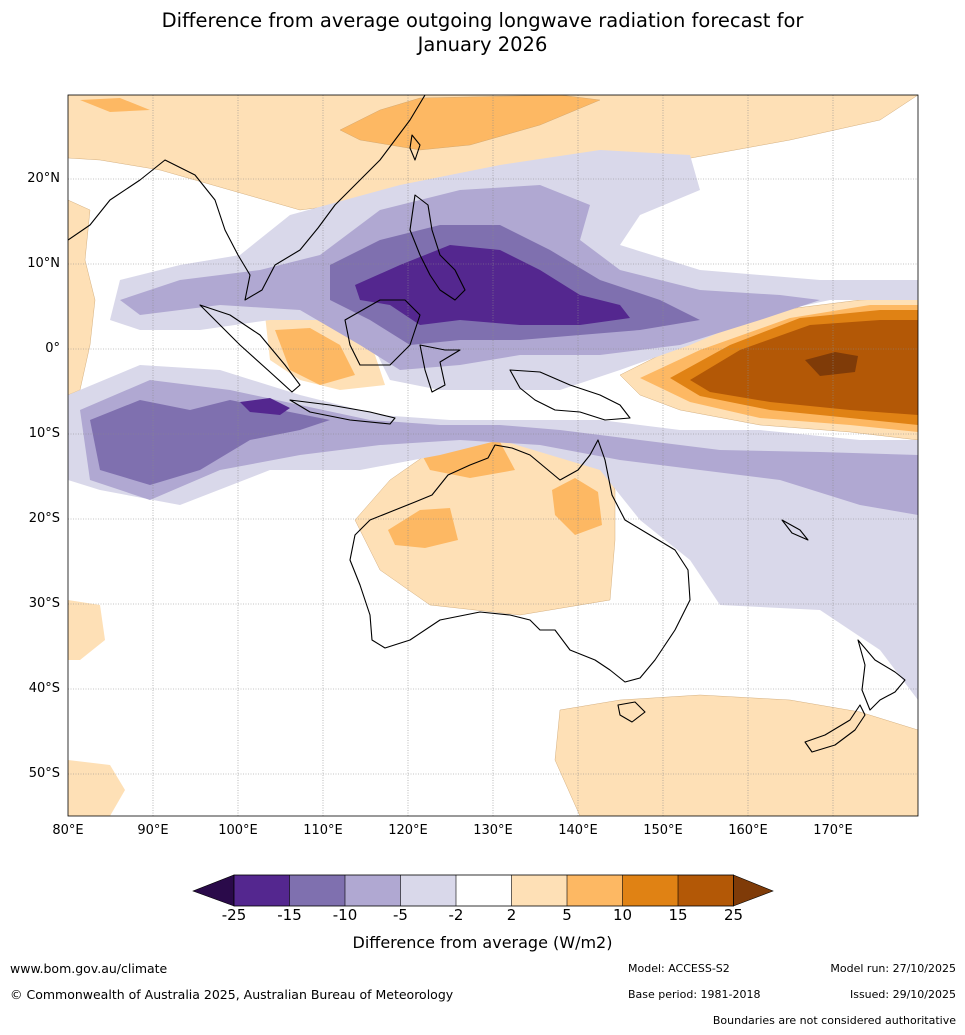  What do you see at coordinates (44, 433) in the screenshot?
I see `lat-label-10s: 10°S` at bounding box center [44, 433].